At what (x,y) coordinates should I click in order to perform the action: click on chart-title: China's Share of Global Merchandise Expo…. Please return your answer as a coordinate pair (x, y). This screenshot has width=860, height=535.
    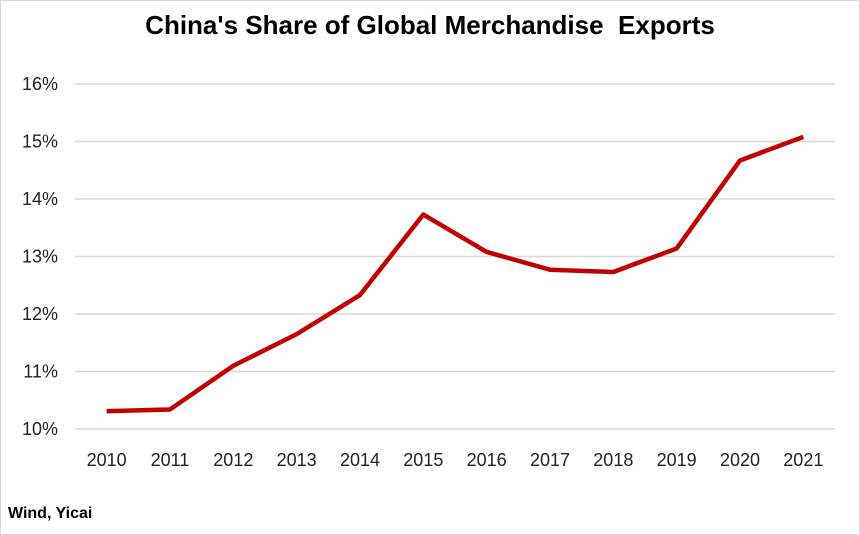
    Looking at the image, I should click on (430, 25).